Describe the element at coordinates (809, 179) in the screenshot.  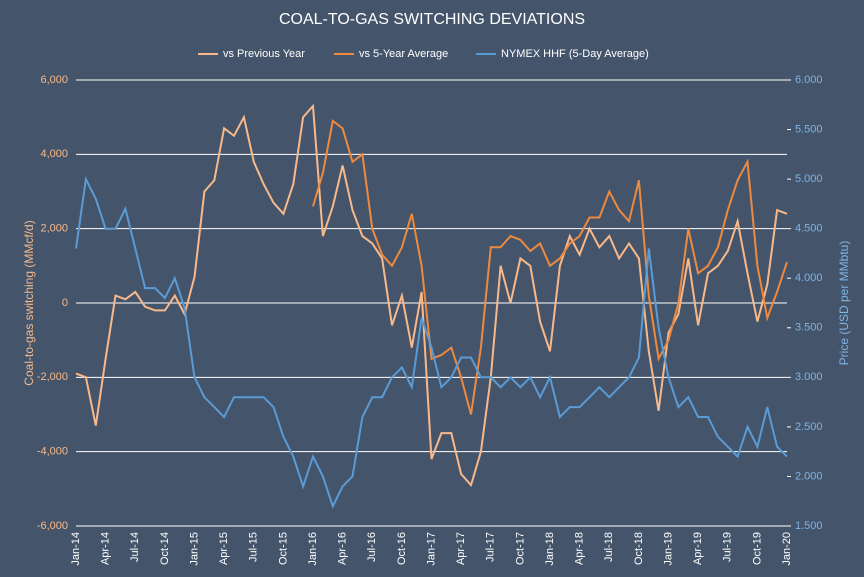
I see `y2-tick-label: 5.000` at that location.